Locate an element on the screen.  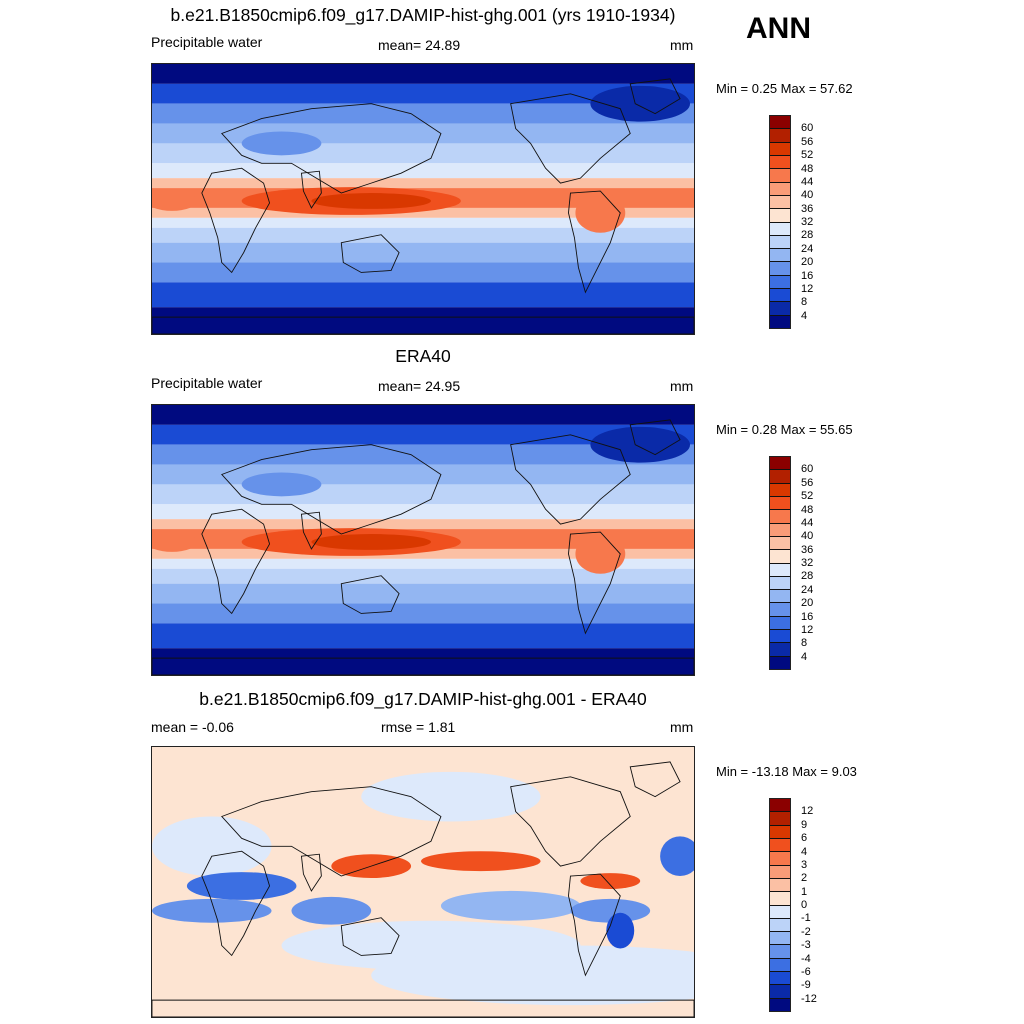
panel-2-colorbar-labels: 60 56 52 48 44 40 36 32 28 24 20 16 12 8 4 is located at coordinates (821, 563).